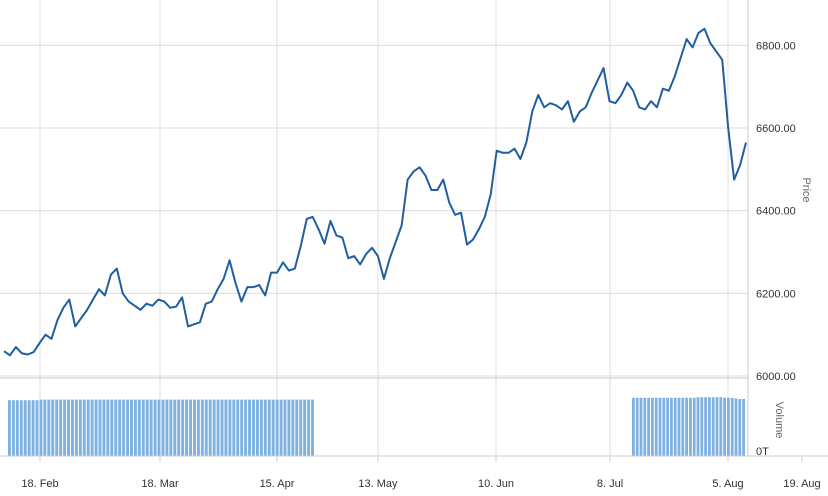 The width and height of the screenshot is (828, 496). What do you see at coordinates (776, 211) in the screenshot?
I see `price-y-axis: 6000.00 6200.00 6400.00 6600.00 6800.00` at bounding box center [776, 211].